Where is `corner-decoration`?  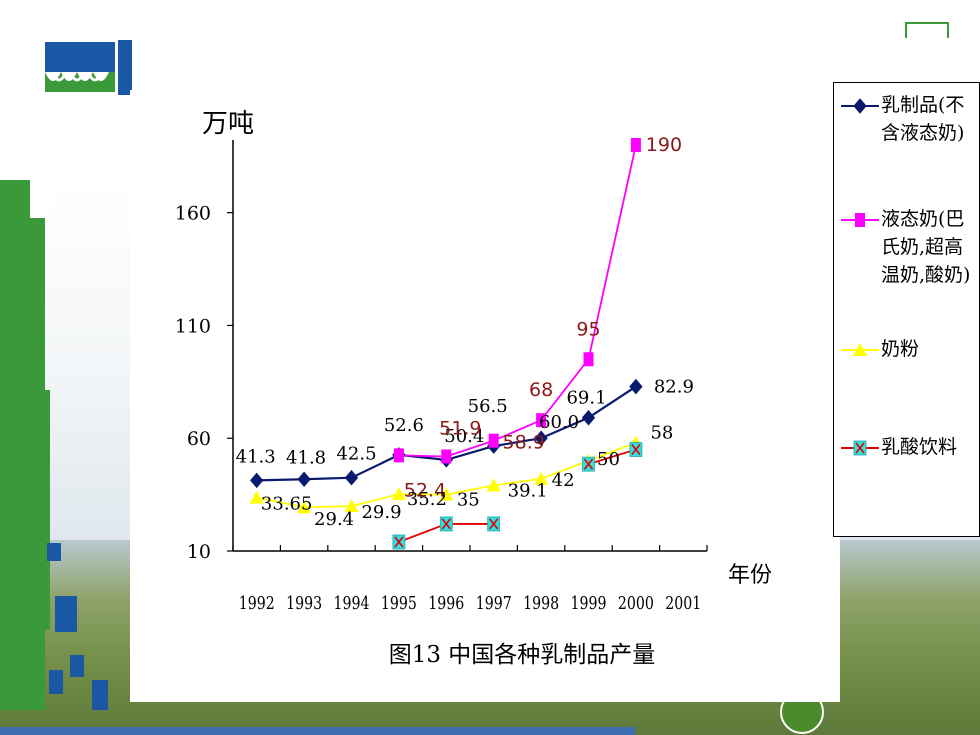
corner-decoration is located at coordinates (927, 30).